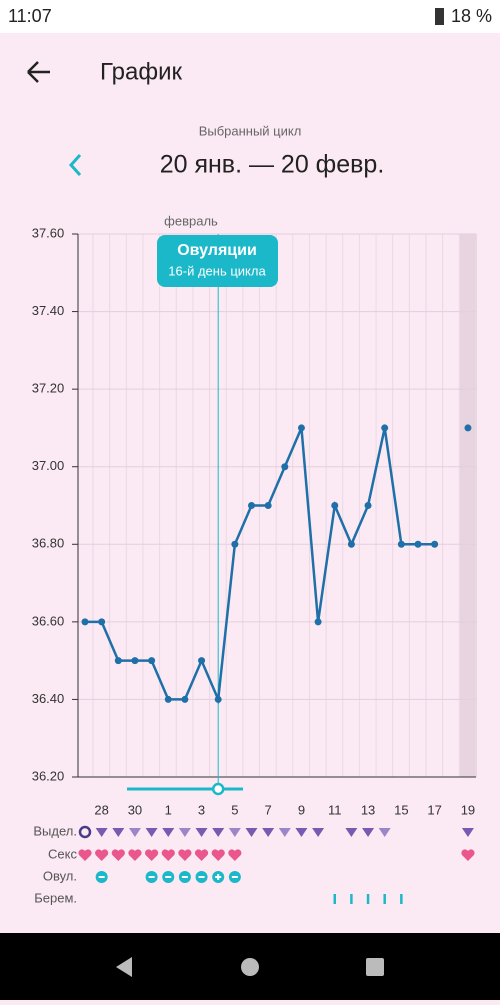 Image resolution: width=500 pixels, height=1005 pixels. I want to click on badge-title: Овуляции, so click(217, 250).